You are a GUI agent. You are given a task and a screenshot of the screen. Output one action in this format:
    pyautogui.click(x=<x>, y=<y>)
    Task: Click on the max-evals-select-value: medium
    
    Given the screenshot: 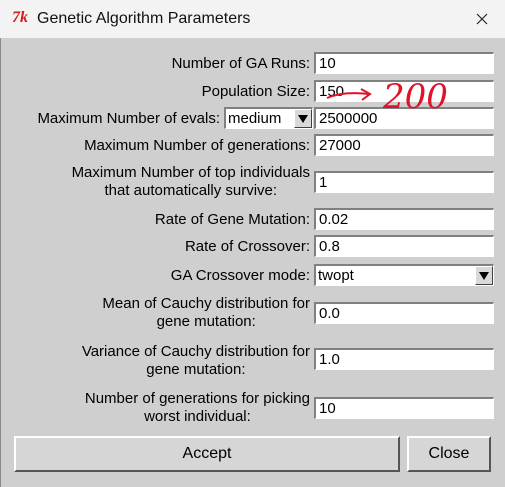 What is the action you would take?
    pyautogui.click(x=255, y=118)
    